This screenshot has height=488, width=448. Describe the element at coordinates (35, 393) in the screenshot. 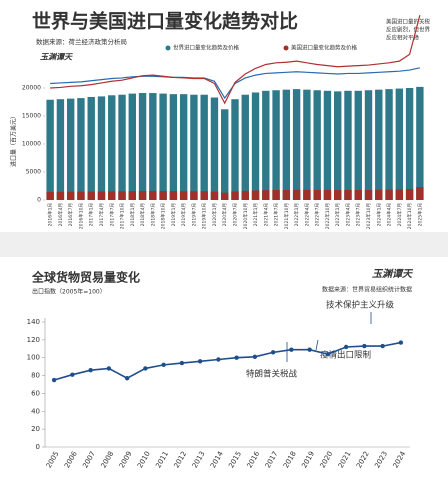

I see `y-tick-label: 60` at that location.